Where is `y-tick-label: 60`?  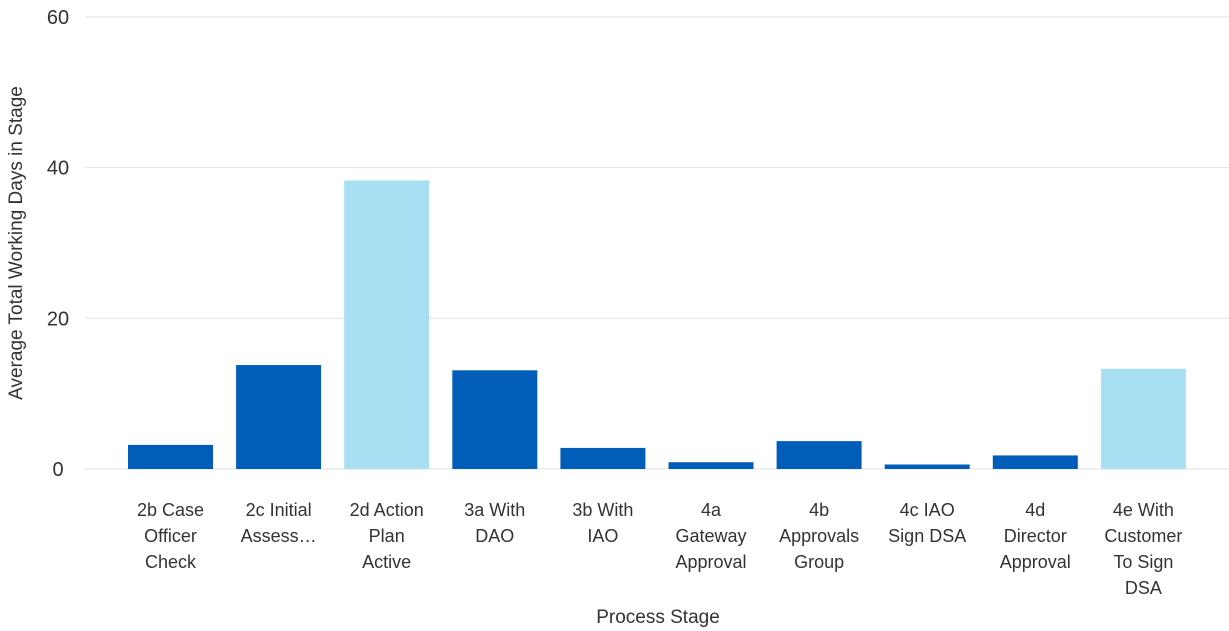
y-tick-label: 60 is located at coordinates (58, 18).